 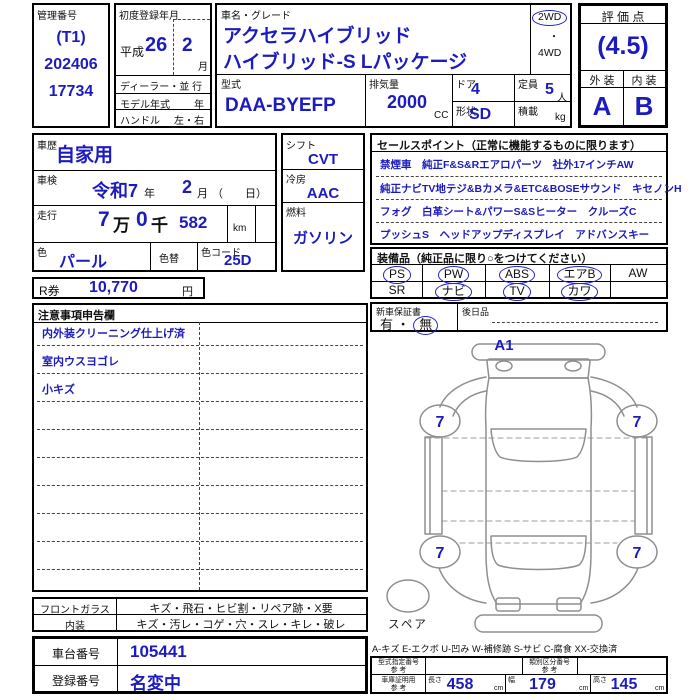 I want to click on capacity-value: 5, so click(x=549, y=89).